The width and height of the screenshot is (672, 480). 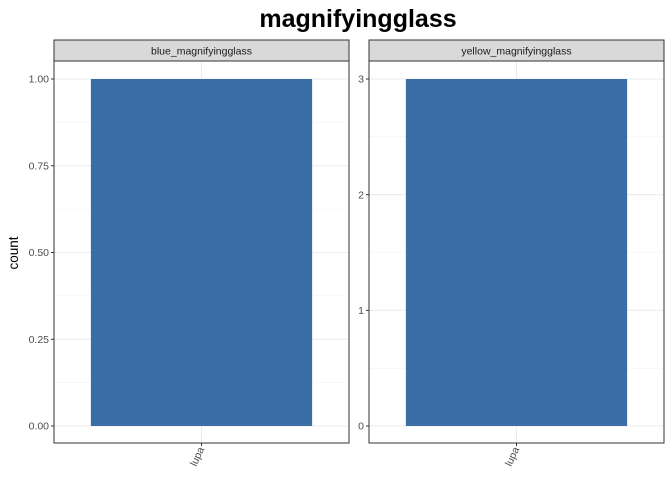 What do you see at coordinates (39, 340) in the screenshot?
I see `y-tick-label: 0.25` at bounding box center [39, 340].